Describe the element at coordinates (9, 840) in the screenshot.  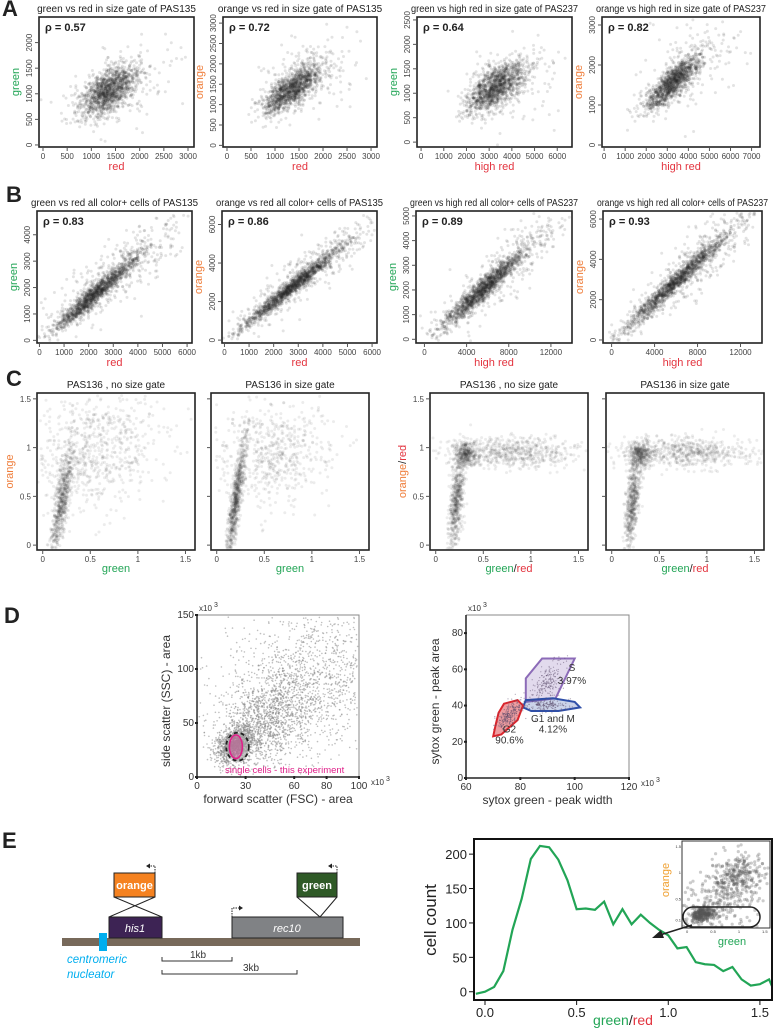
I see `panel-letter-e: E` at that location.